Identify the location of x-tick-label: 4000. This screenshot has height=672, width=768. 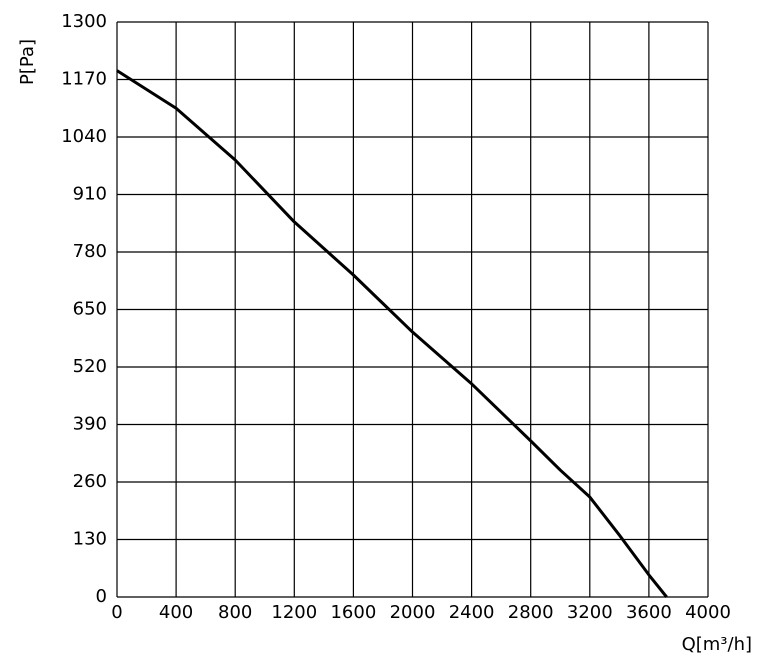
(708, 612).